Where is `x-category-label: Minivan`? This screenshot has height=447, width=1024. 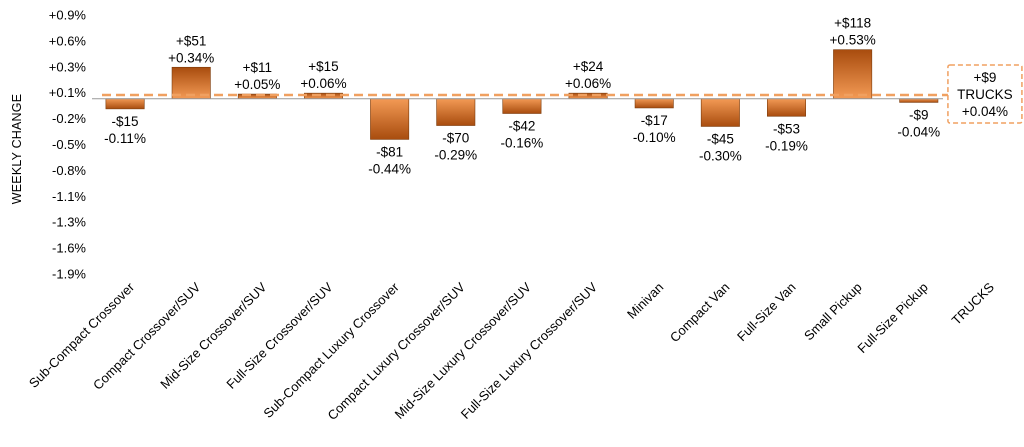
x-category-label: Minivan is located at coordinates (645, 301).